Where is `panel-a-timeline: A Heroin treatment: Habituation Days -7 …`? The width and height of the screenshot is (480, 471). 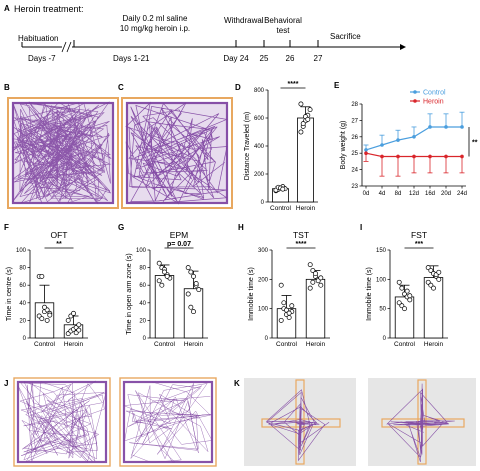 panel-a-timeline: A Heroin treatment: Habituation Days -7 … is located at coordinates (205, 33).